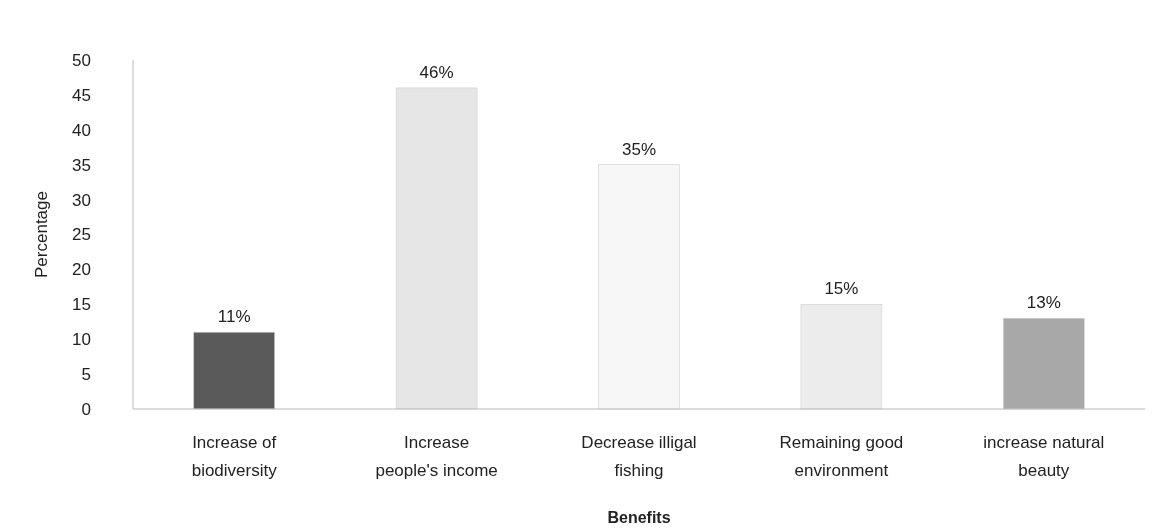  I want to click on y-tick-label: 30, so click(81, 200).